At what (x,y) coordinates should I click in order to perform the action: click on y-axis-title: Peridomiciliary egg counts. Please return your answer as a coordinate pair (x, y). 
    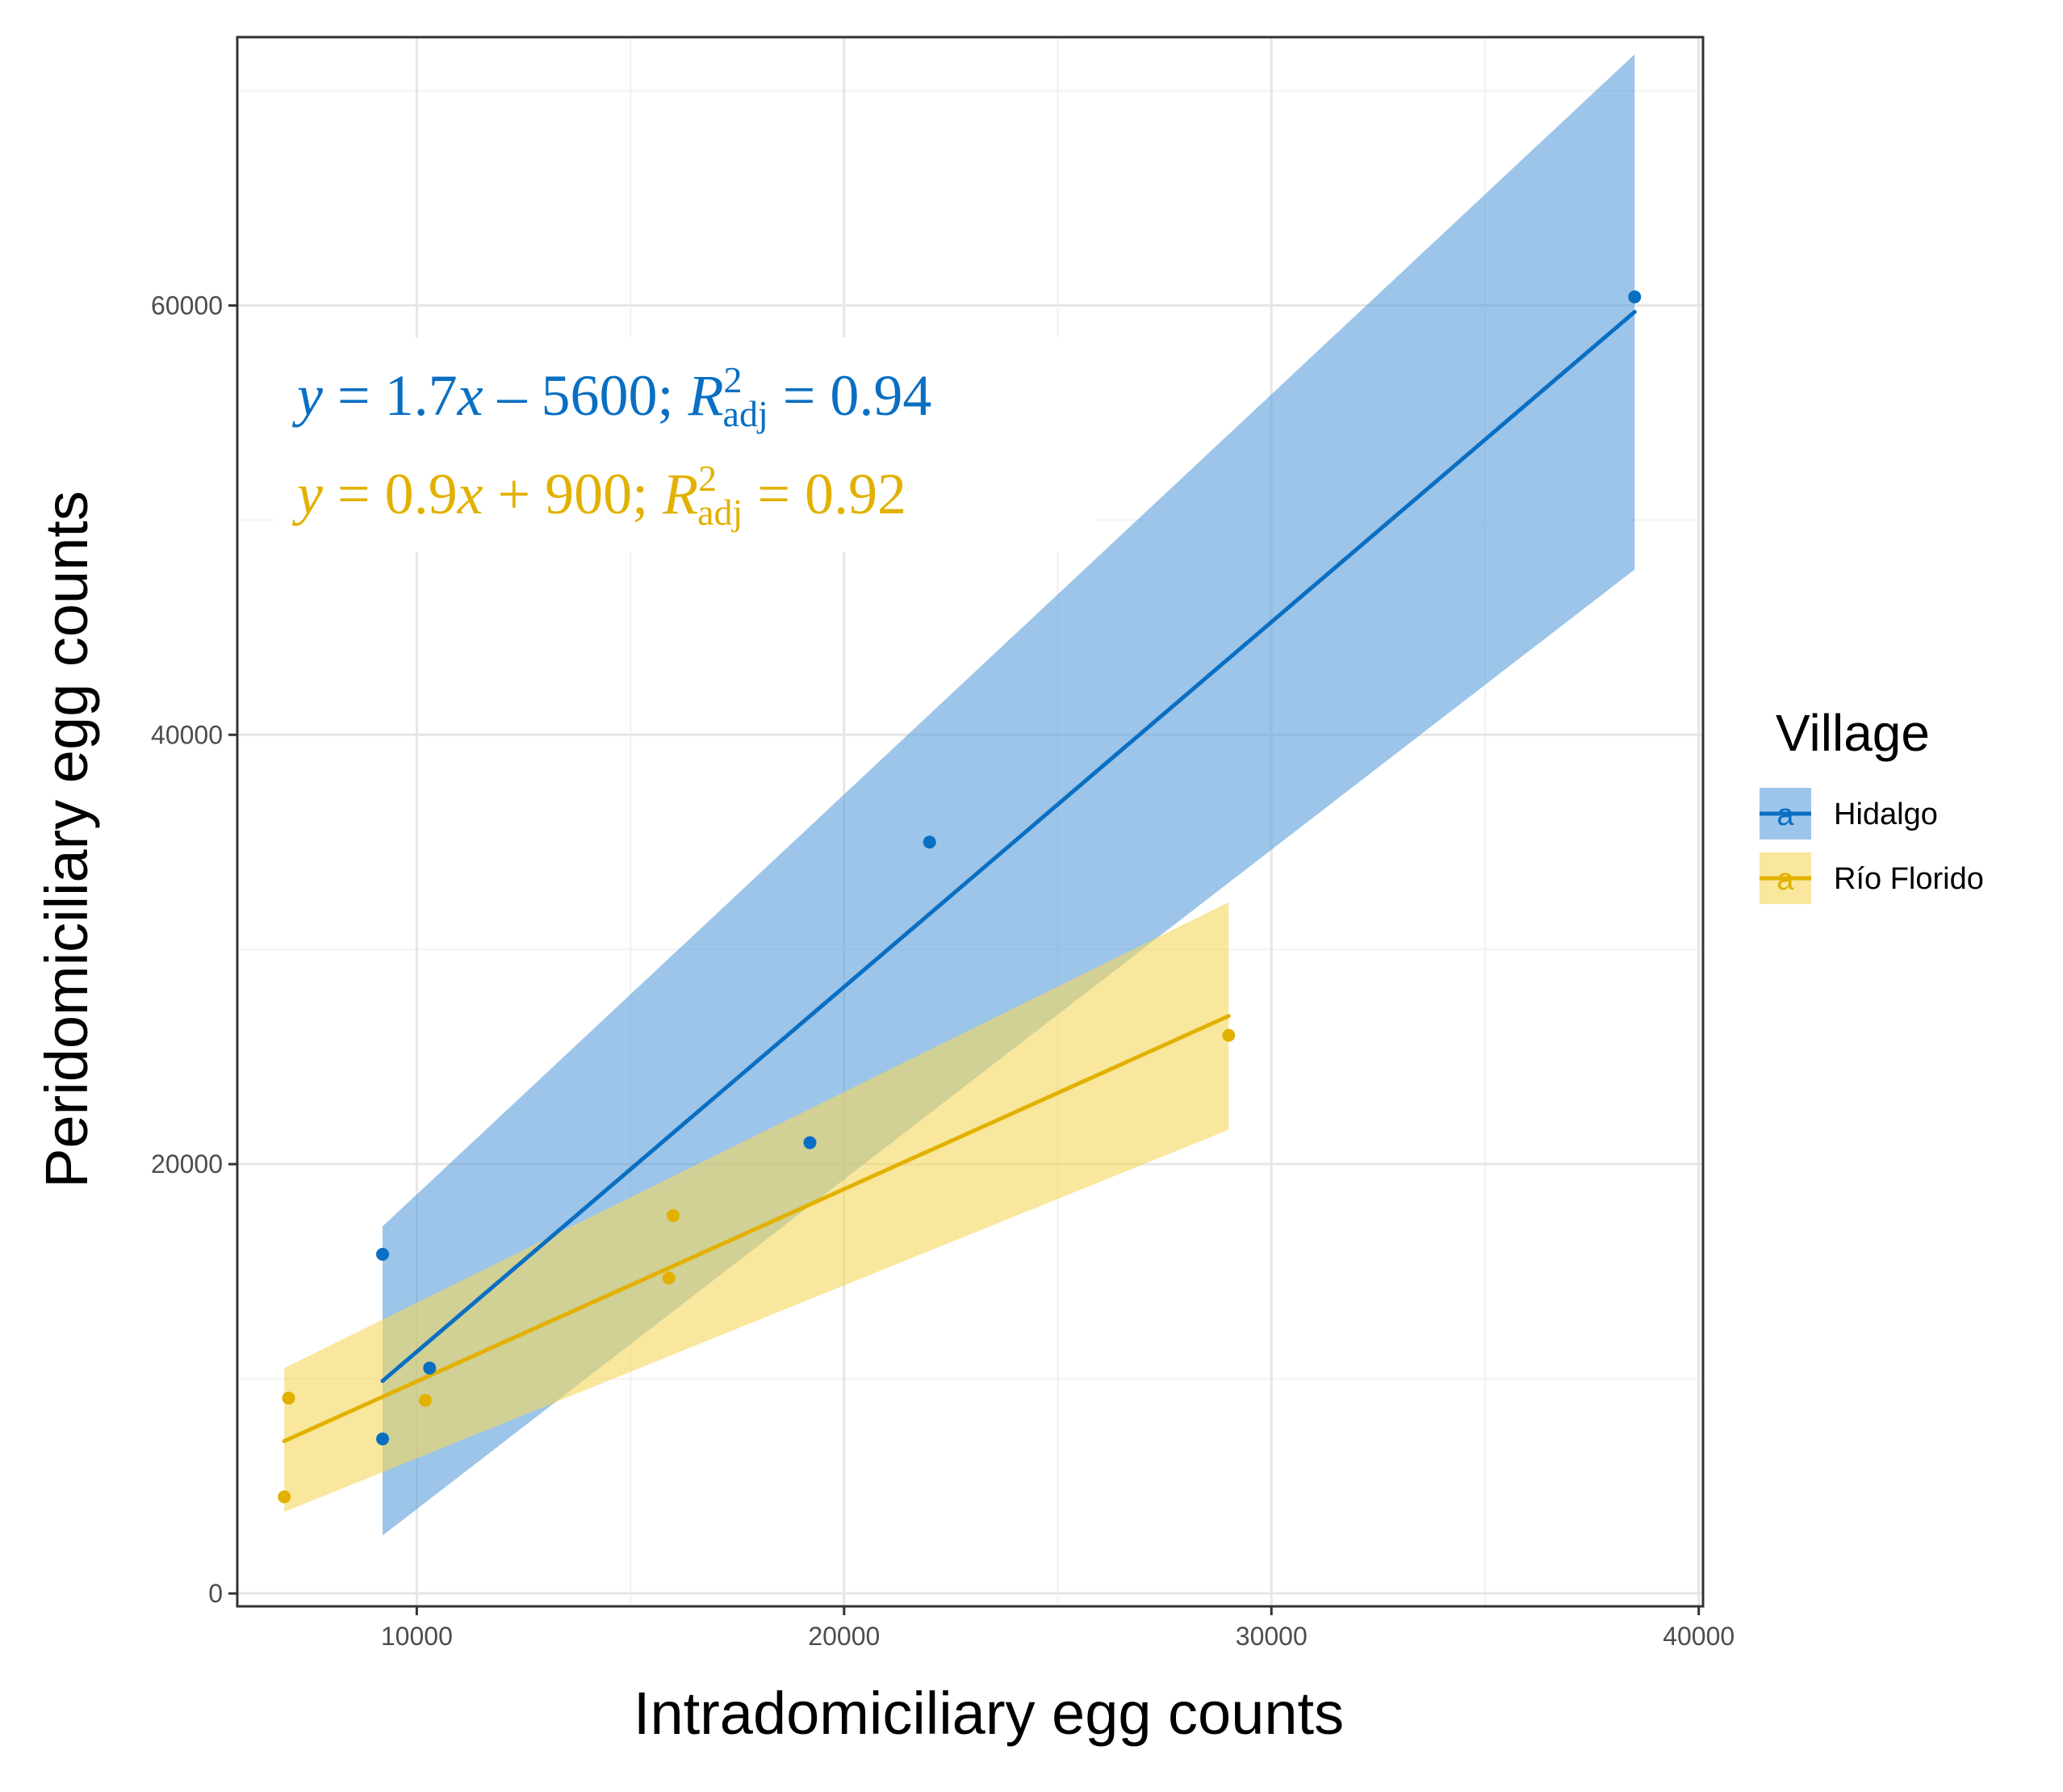
    Looking at the image, I should click on (67, 839).